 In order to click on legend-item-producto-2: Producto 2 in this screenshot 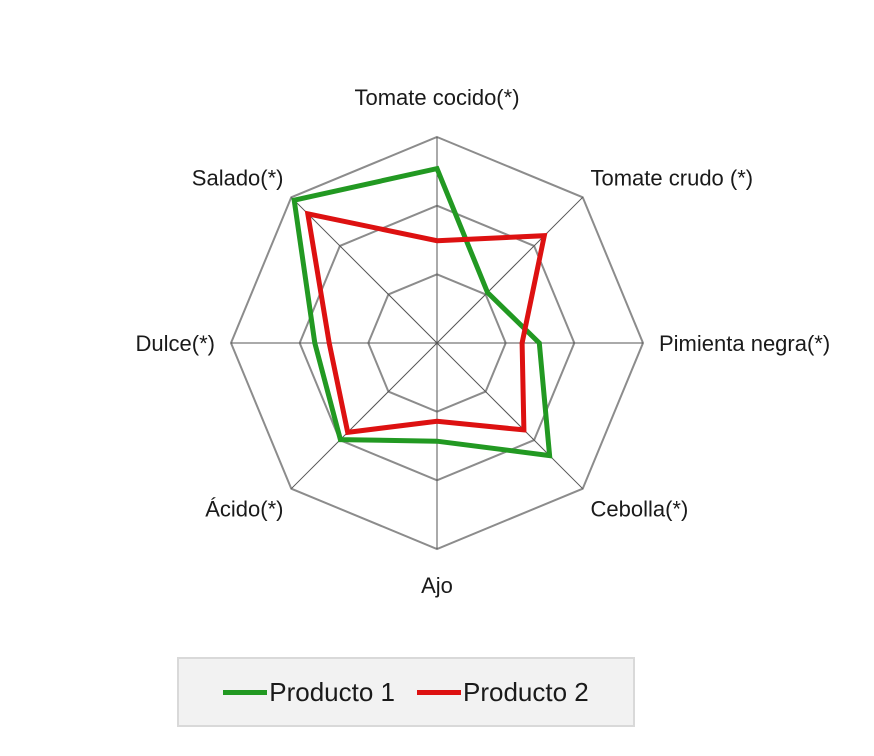, I will do `click(503, 692)`.